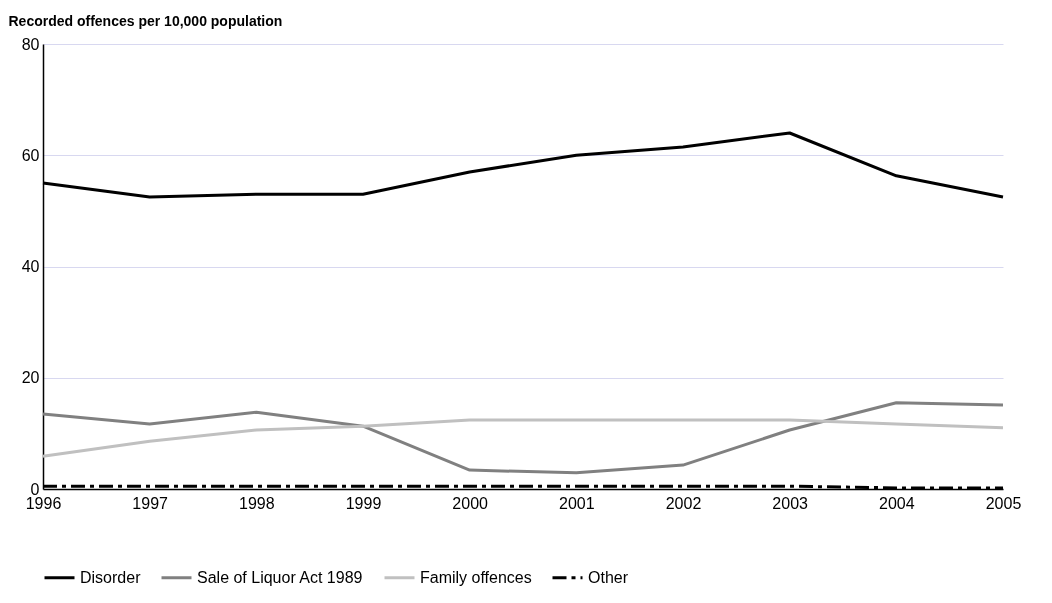 The height and width of the screenshot is (603, 1052). Describe the element at coordinates (476, 577) in the screenshot. I see `legend-label: Family offences` at that location.